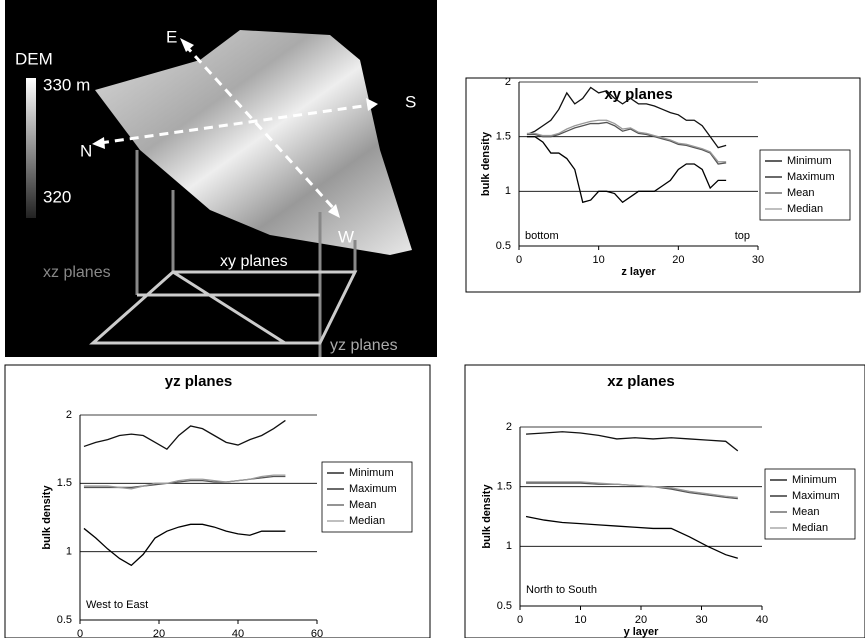  What do you see at coordinates (86, 150) in the screenshot?
I see `direction-label: N` at bounding box center [86, 150].